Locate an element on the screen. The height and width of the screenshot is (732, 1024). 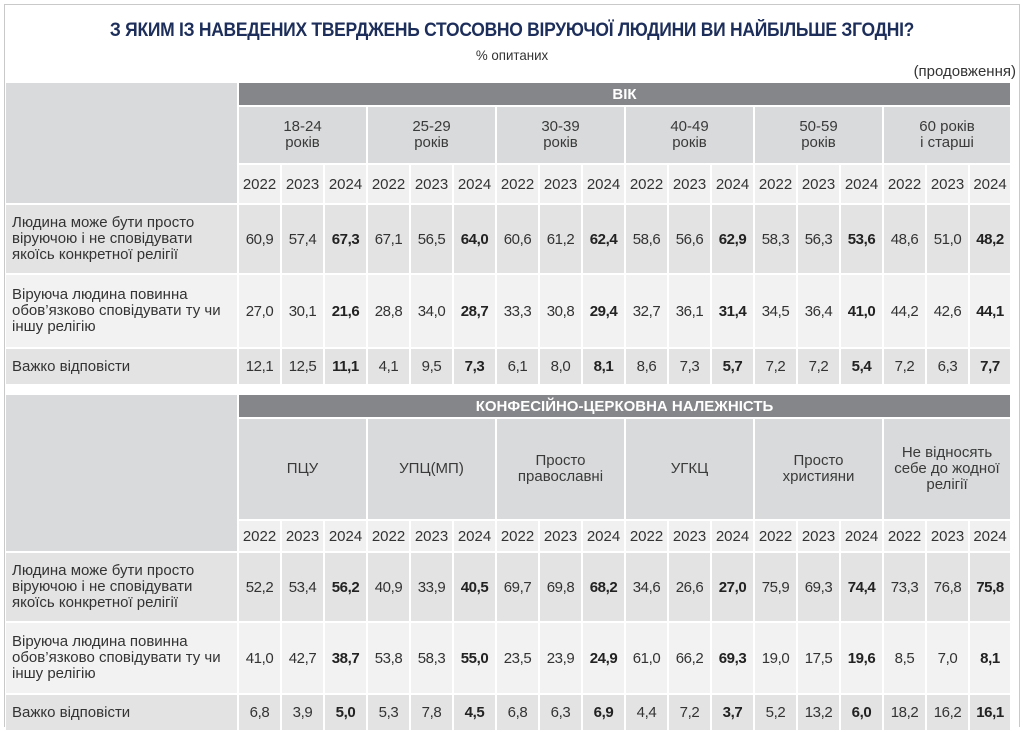
value-cell: 58,3 is located at coordinates (432, 658).